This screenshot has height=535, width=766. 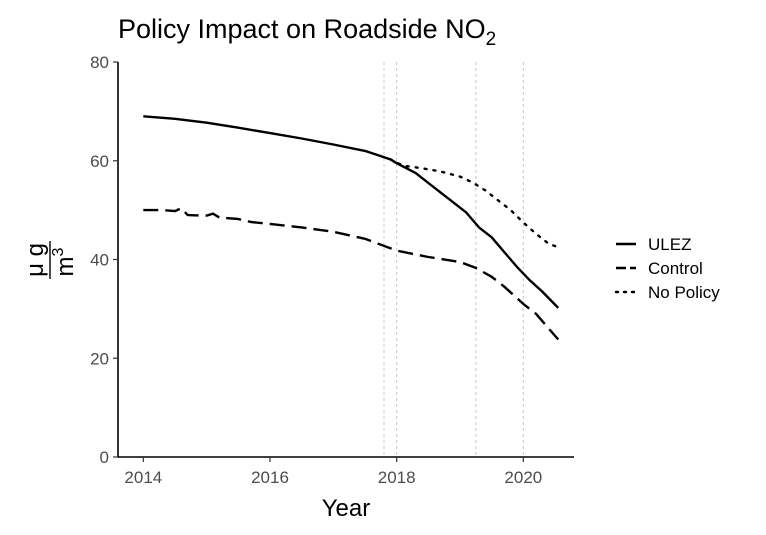 I want to click on x-tick-label: 2020, so click(x=523, y=477).